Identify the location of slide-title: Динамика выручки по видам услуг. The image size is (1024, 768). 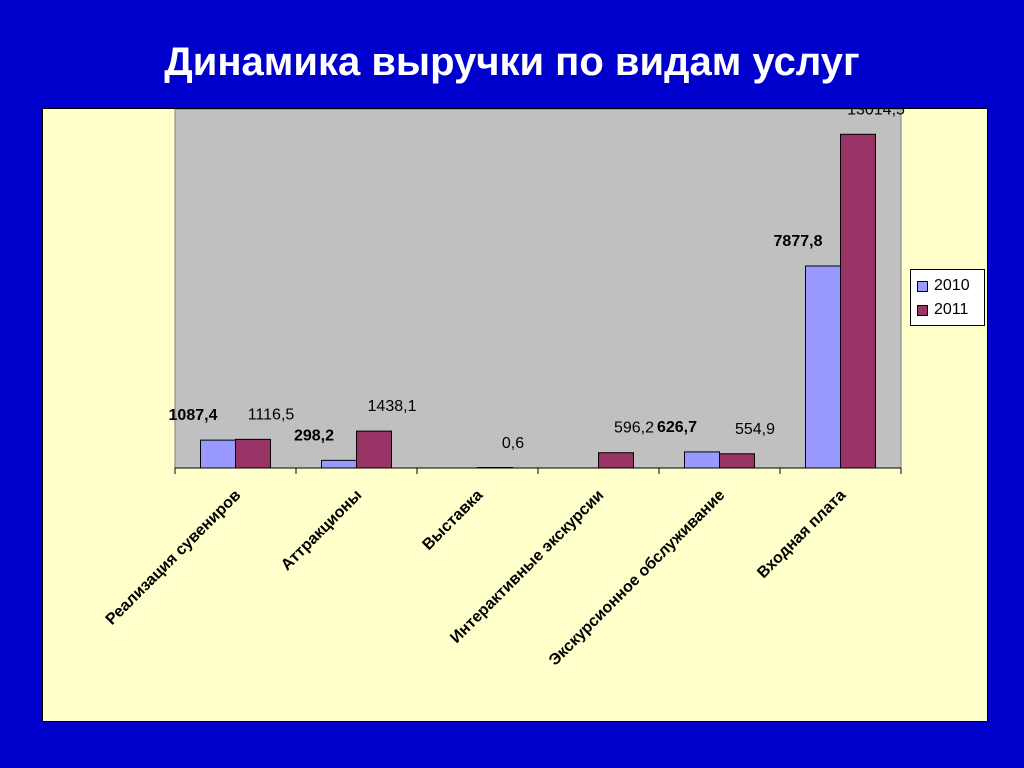
(512, 62).